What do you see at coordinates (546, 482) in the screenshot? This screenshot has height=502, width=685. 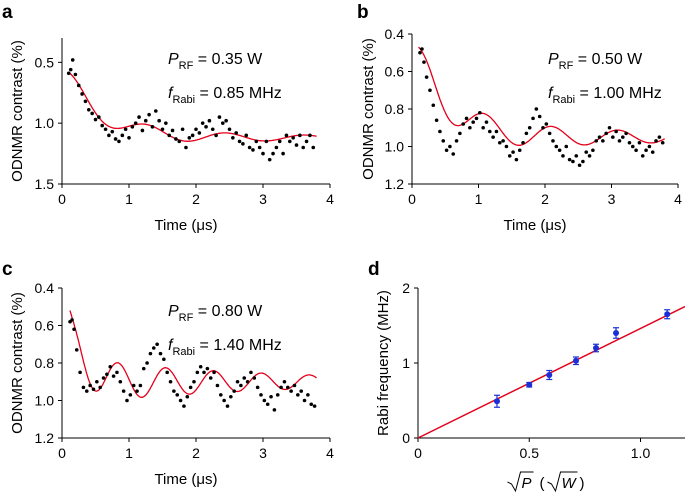 I see `x-axis-label: P (W)` at bounding box center [546, 482].